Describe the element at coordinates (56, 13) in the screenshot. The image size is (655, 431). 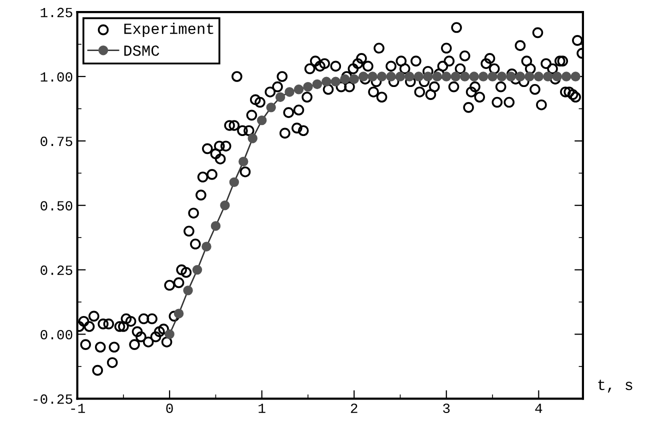
I see `y-tick-label: 1.25` at that location.